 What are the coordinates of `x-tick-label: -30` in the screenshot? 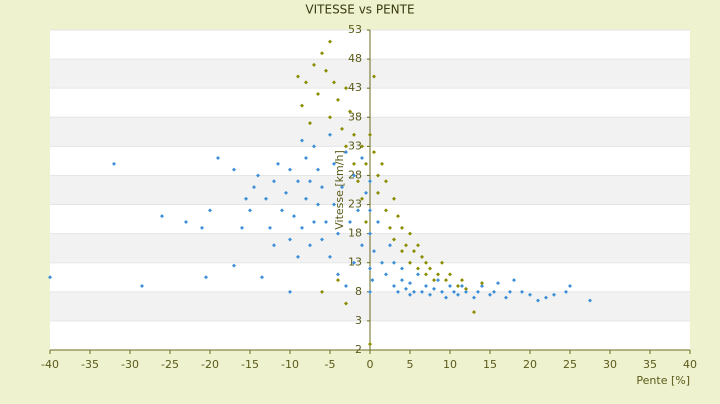 It's located at (130, 364).